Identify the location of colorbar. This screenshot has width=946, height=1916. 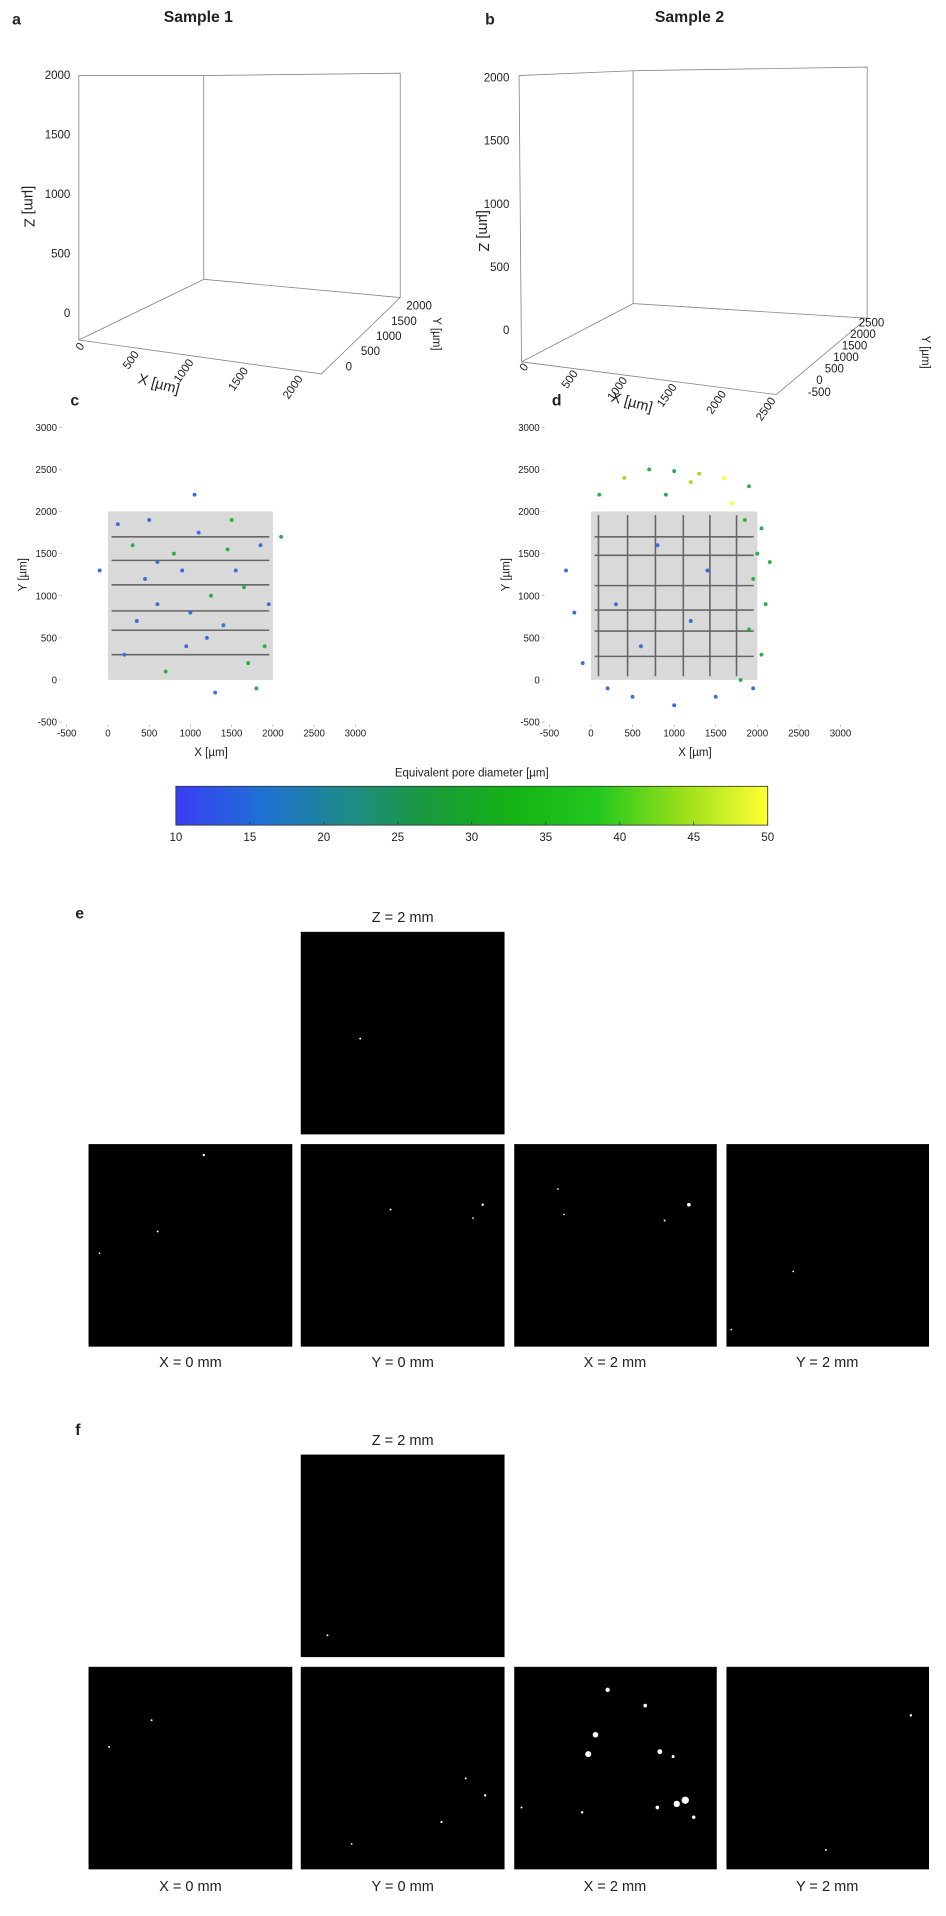
(472, 805).